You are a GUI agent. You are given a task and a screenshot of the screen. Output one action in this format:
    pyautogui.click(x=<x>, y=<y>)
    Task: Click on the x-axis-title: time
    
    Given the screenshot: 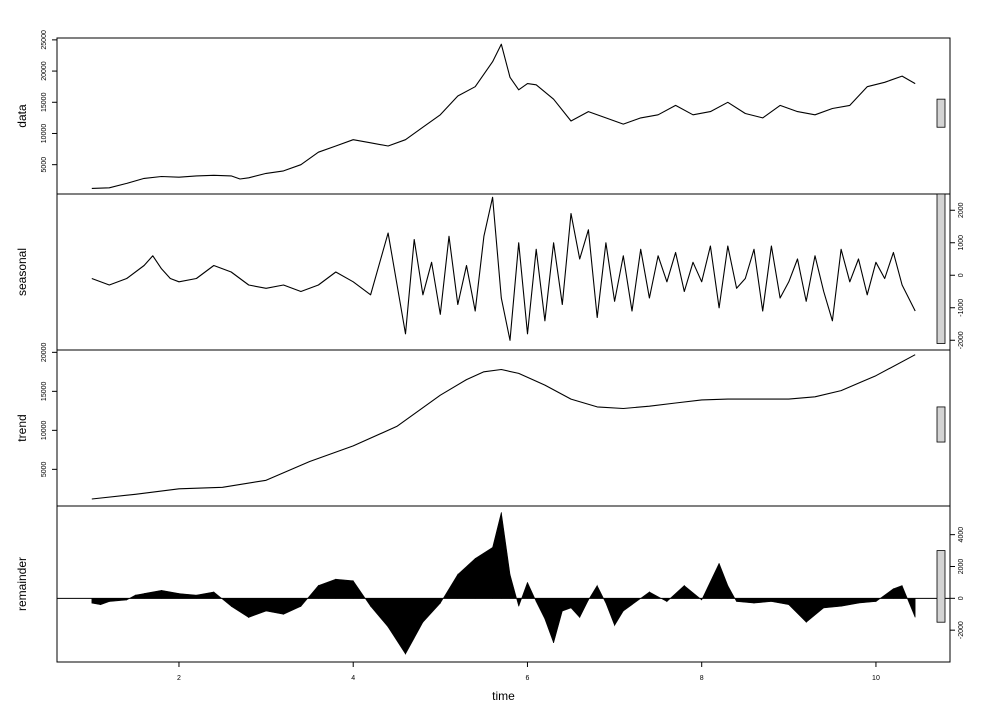 What is the action you would take?
    pyautogui.click(x=503, y=696)
    